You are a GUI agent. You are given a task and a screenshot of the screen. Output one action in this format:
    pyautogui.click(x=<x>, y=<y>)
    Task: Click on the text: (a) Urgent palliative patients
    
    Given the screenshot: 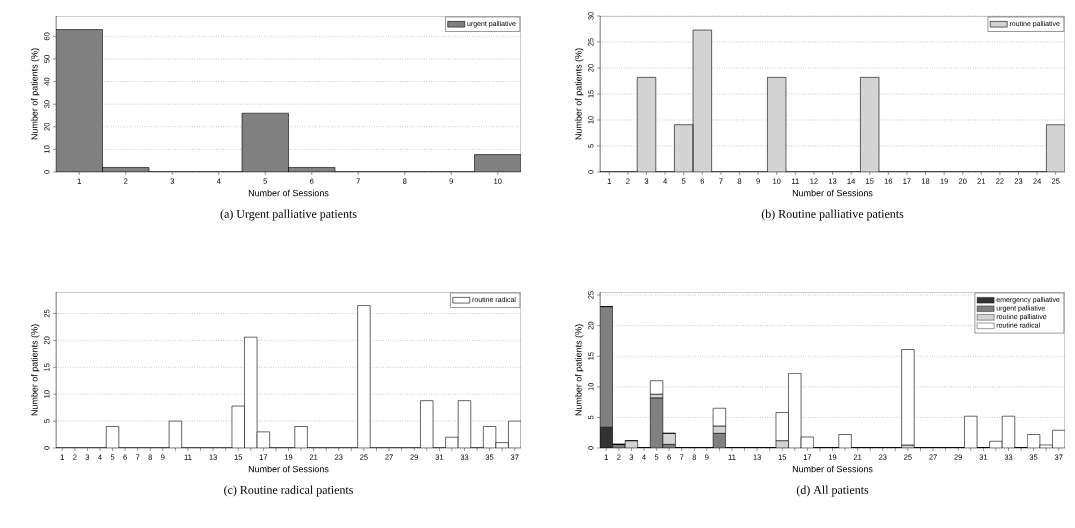 What is the action you would take?
    pyautogui.click(x=288, y=215)
    